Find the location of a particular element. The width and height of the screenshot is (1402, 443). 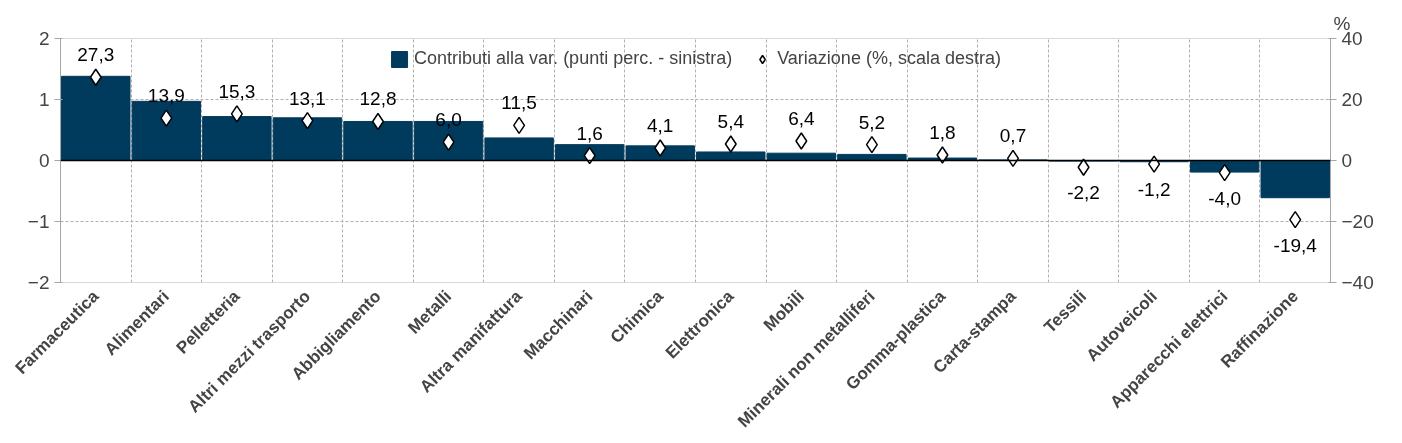

data-label: 15,3 is located at coordinates (237, 91).